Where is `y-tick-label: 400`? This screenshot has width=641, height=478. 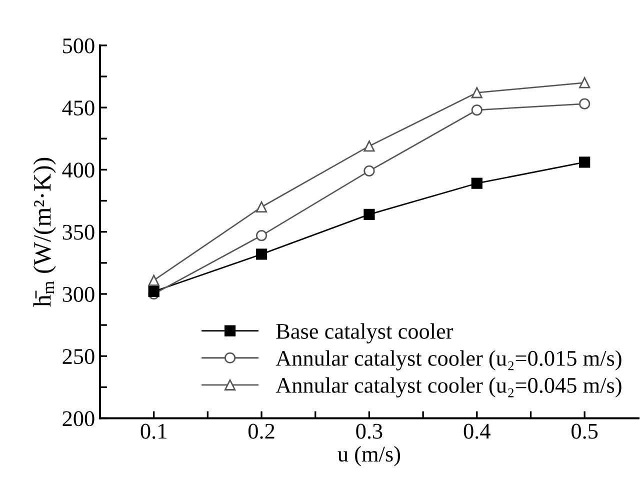 y-tick-label: 400 is located at coordinates (78, 170).